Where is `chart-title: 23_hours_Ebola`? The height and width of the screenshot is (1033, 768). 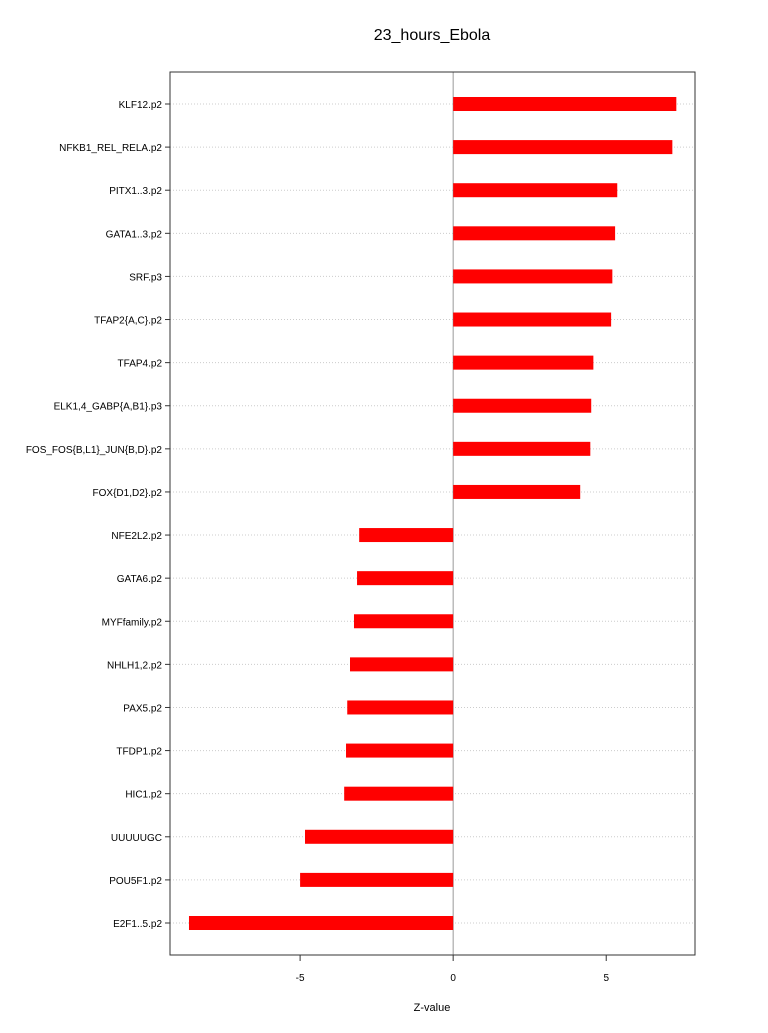 chart-title: 23_hours_Ebola is located at coordinates (432, 35).